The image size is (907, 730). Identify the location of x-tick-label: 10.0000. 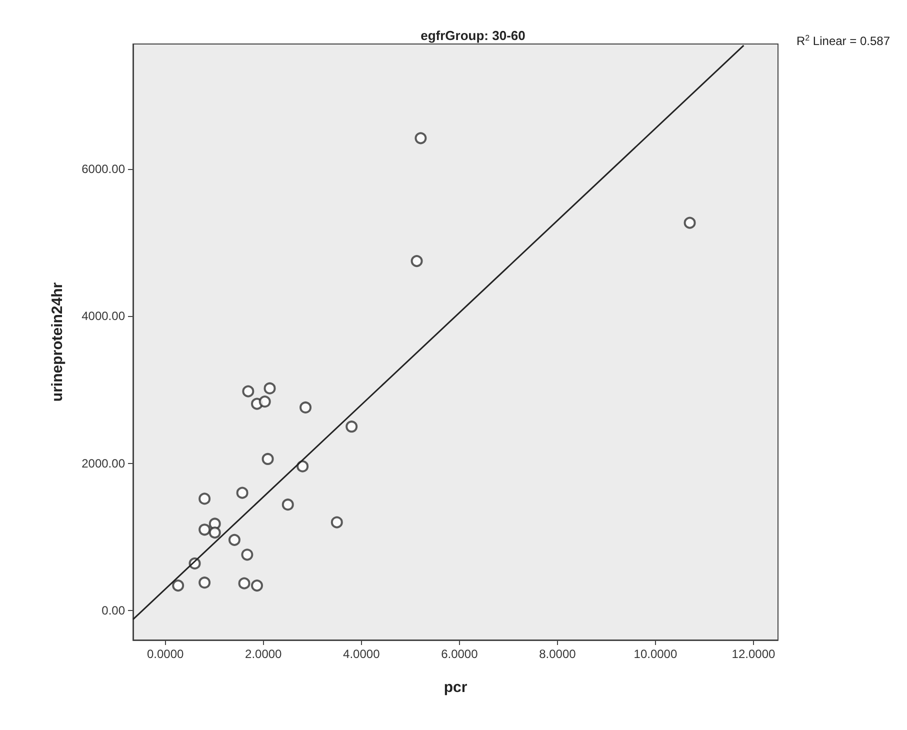
(656, 654).